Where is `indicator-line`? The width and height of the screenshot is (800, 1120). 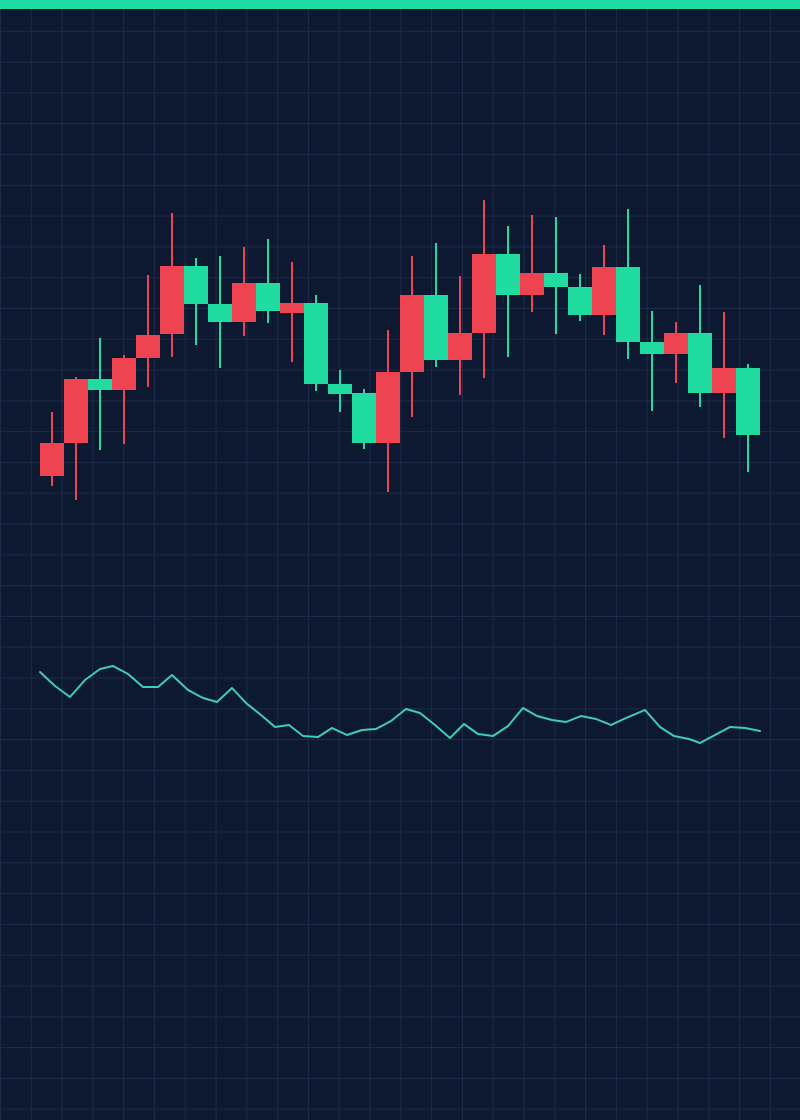
indicator-line is located at coordinates (400, 704).